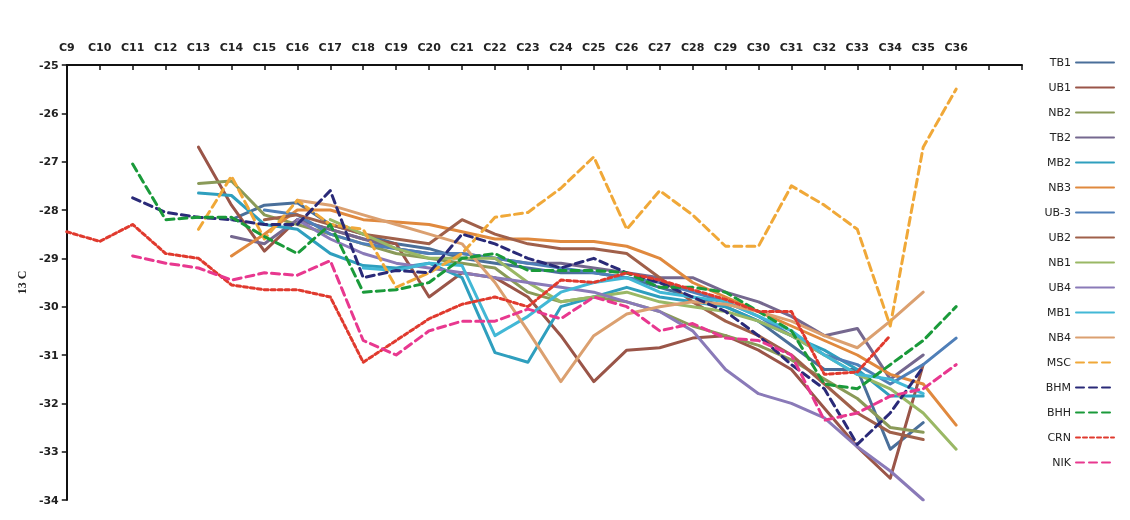 This screenshot has height=520, width=1130. What do you see at coordinates (100, 47) in the screenshot?
I see `x-tick-label: C10` at bounding box center [100, 47].